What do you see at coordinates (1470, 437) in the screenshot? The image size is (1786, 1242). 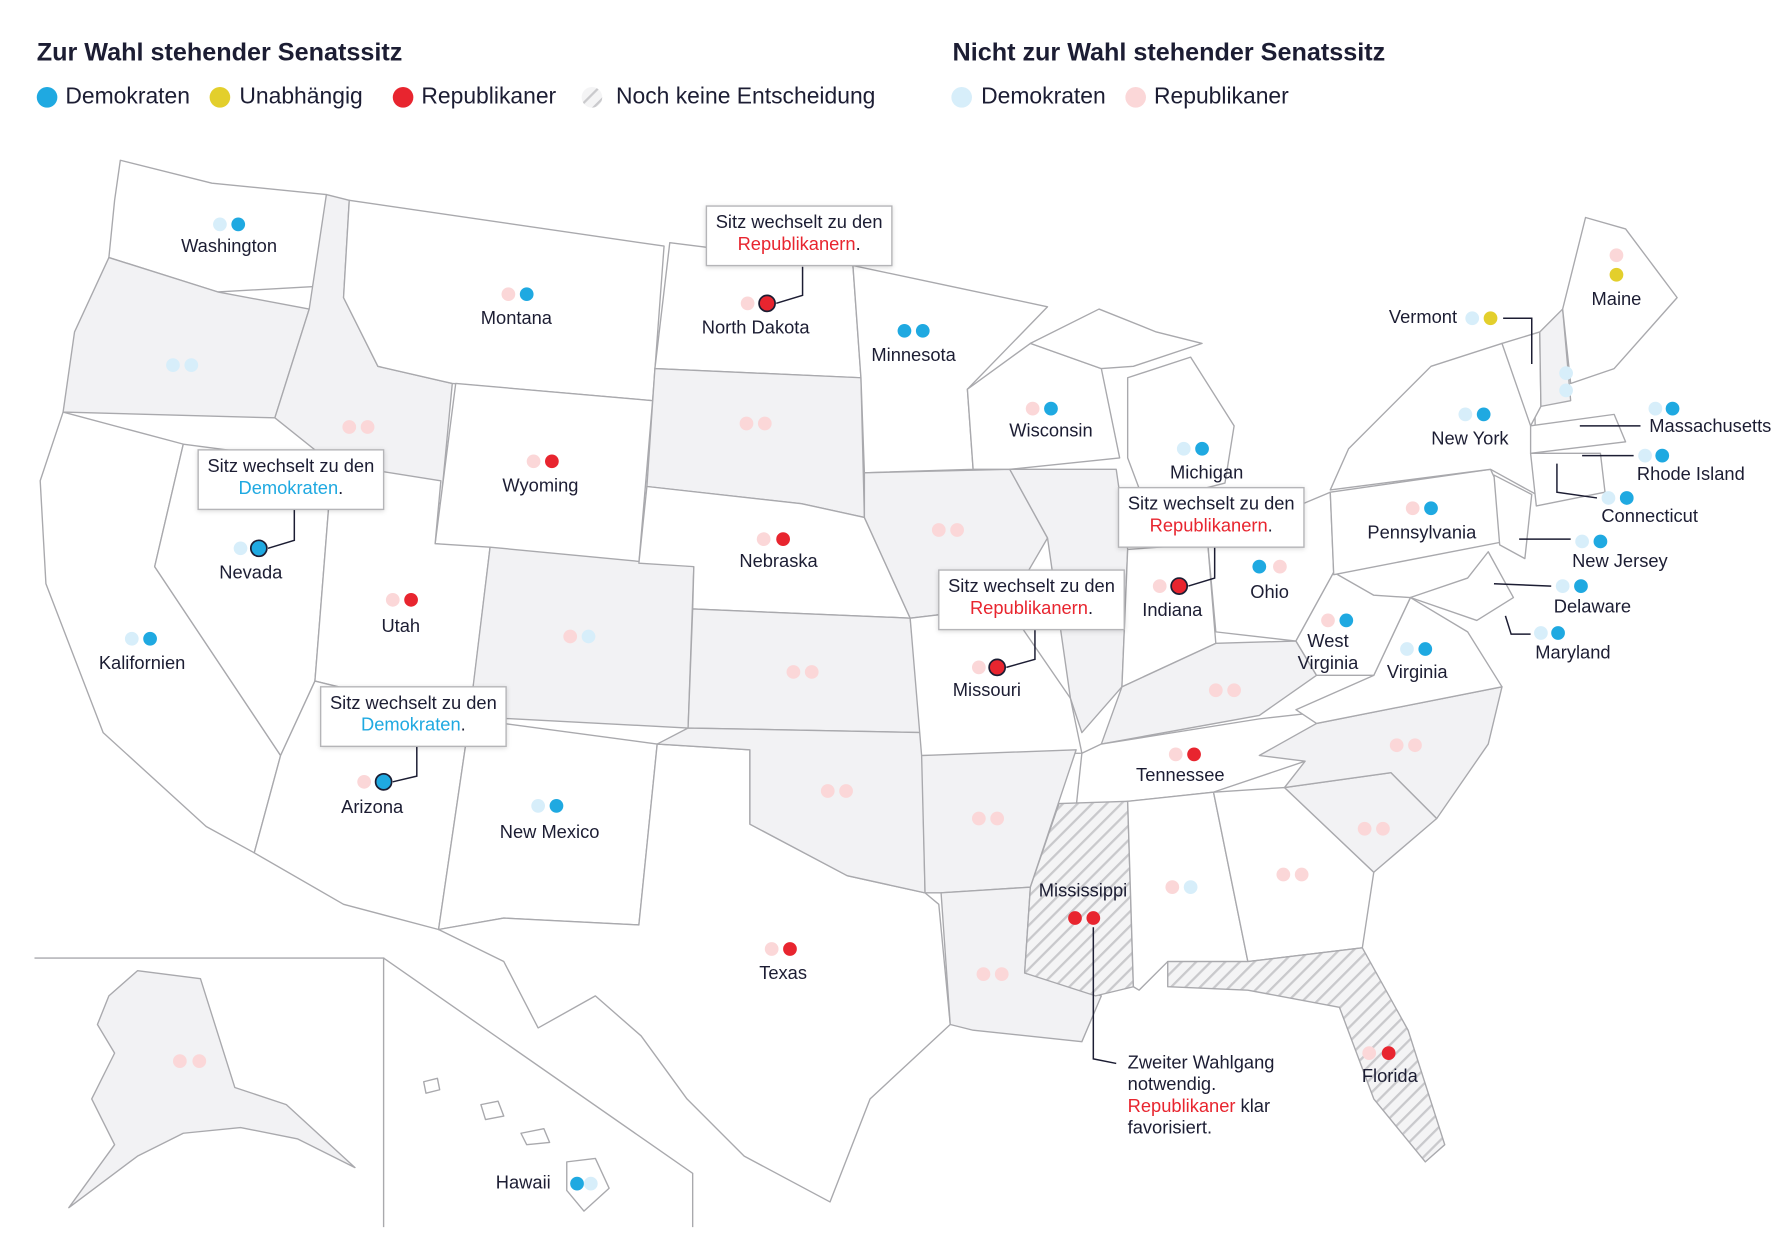 I see `state-label: New York` at bounding box center [1470, 437].